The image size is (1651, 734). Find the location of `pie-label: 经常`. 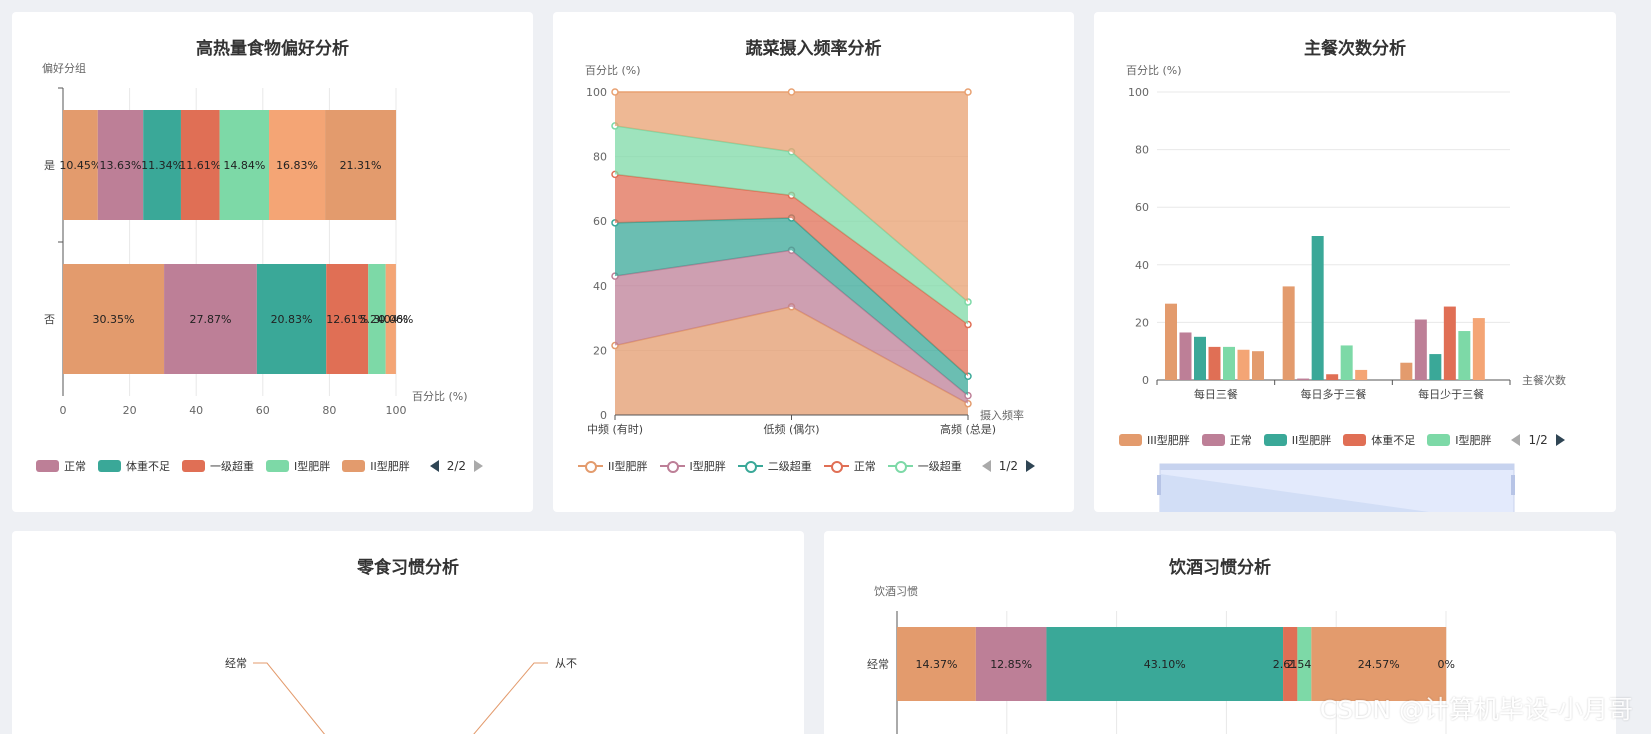

pie-label: 经常 is located at coordinates (236, 663).